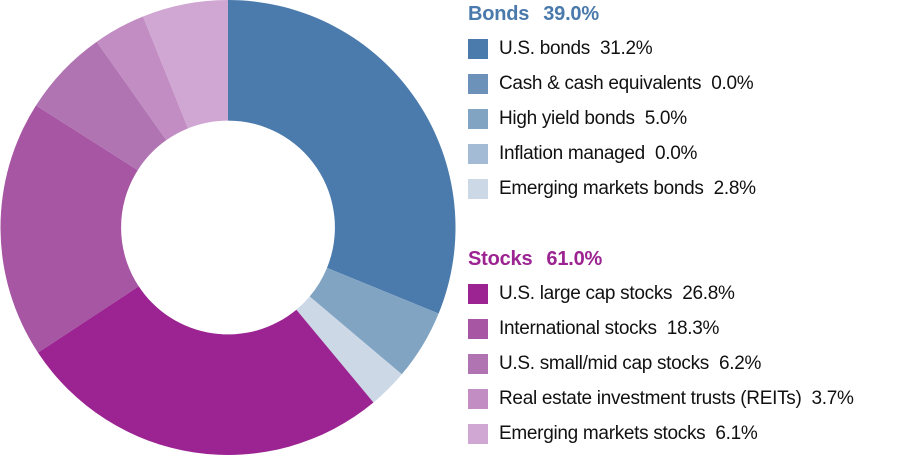 The height and width of the screenshot is (455, 900). What do you see at coordinates (478, 328) in the screenshot?
I see `swatch-international-stocks` at bounding box center [478, 328].